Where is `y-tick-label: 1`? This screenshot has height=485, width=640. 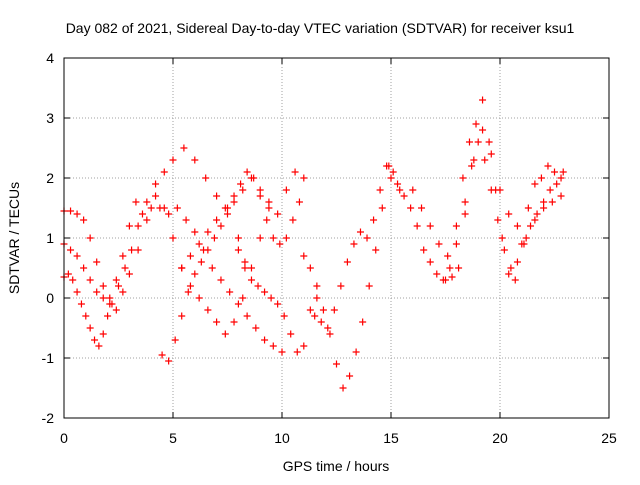 y-tick-label: 1 is located at coordinates (50, 238).